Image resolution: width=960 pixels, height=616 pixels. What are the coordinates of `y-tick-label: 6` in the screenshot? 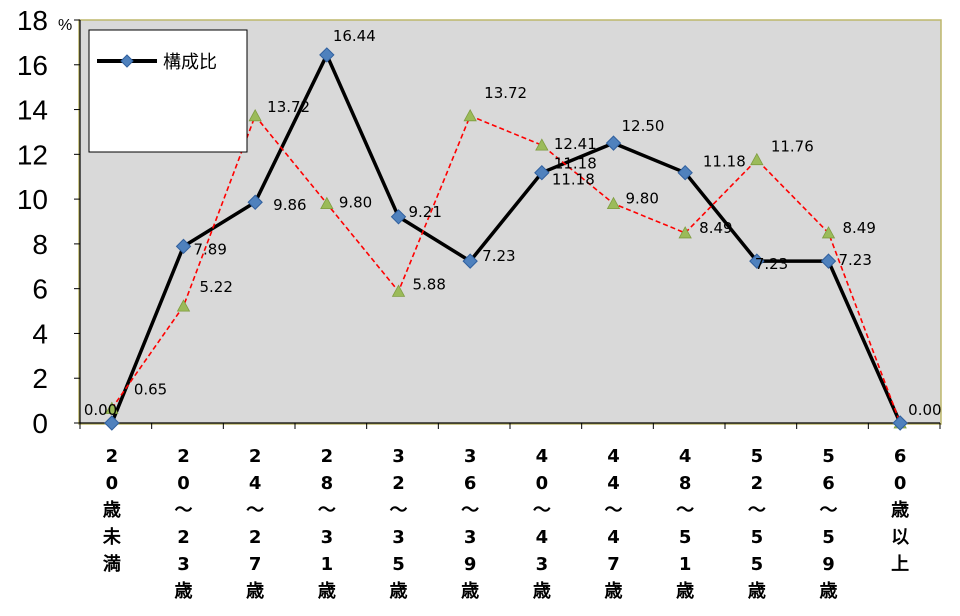 It's located at (40, 289).